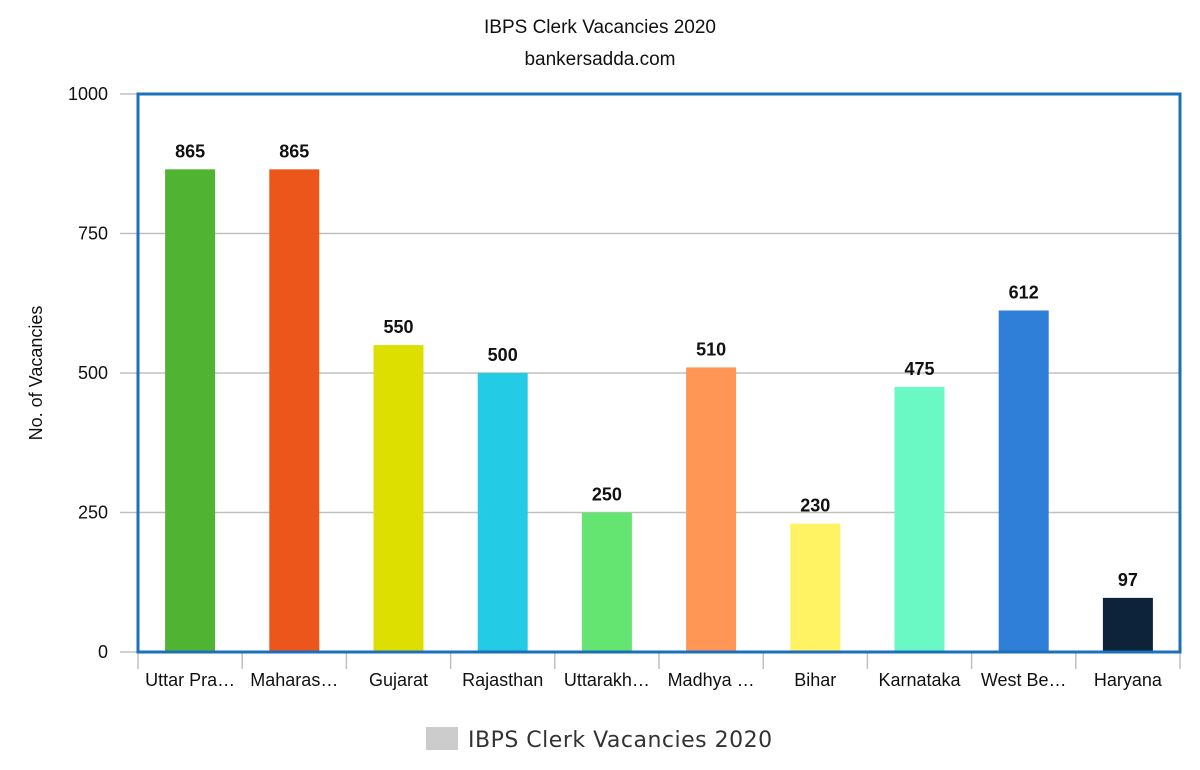  I want to click on x-tick-label: Haryana, so click(1128, 680).